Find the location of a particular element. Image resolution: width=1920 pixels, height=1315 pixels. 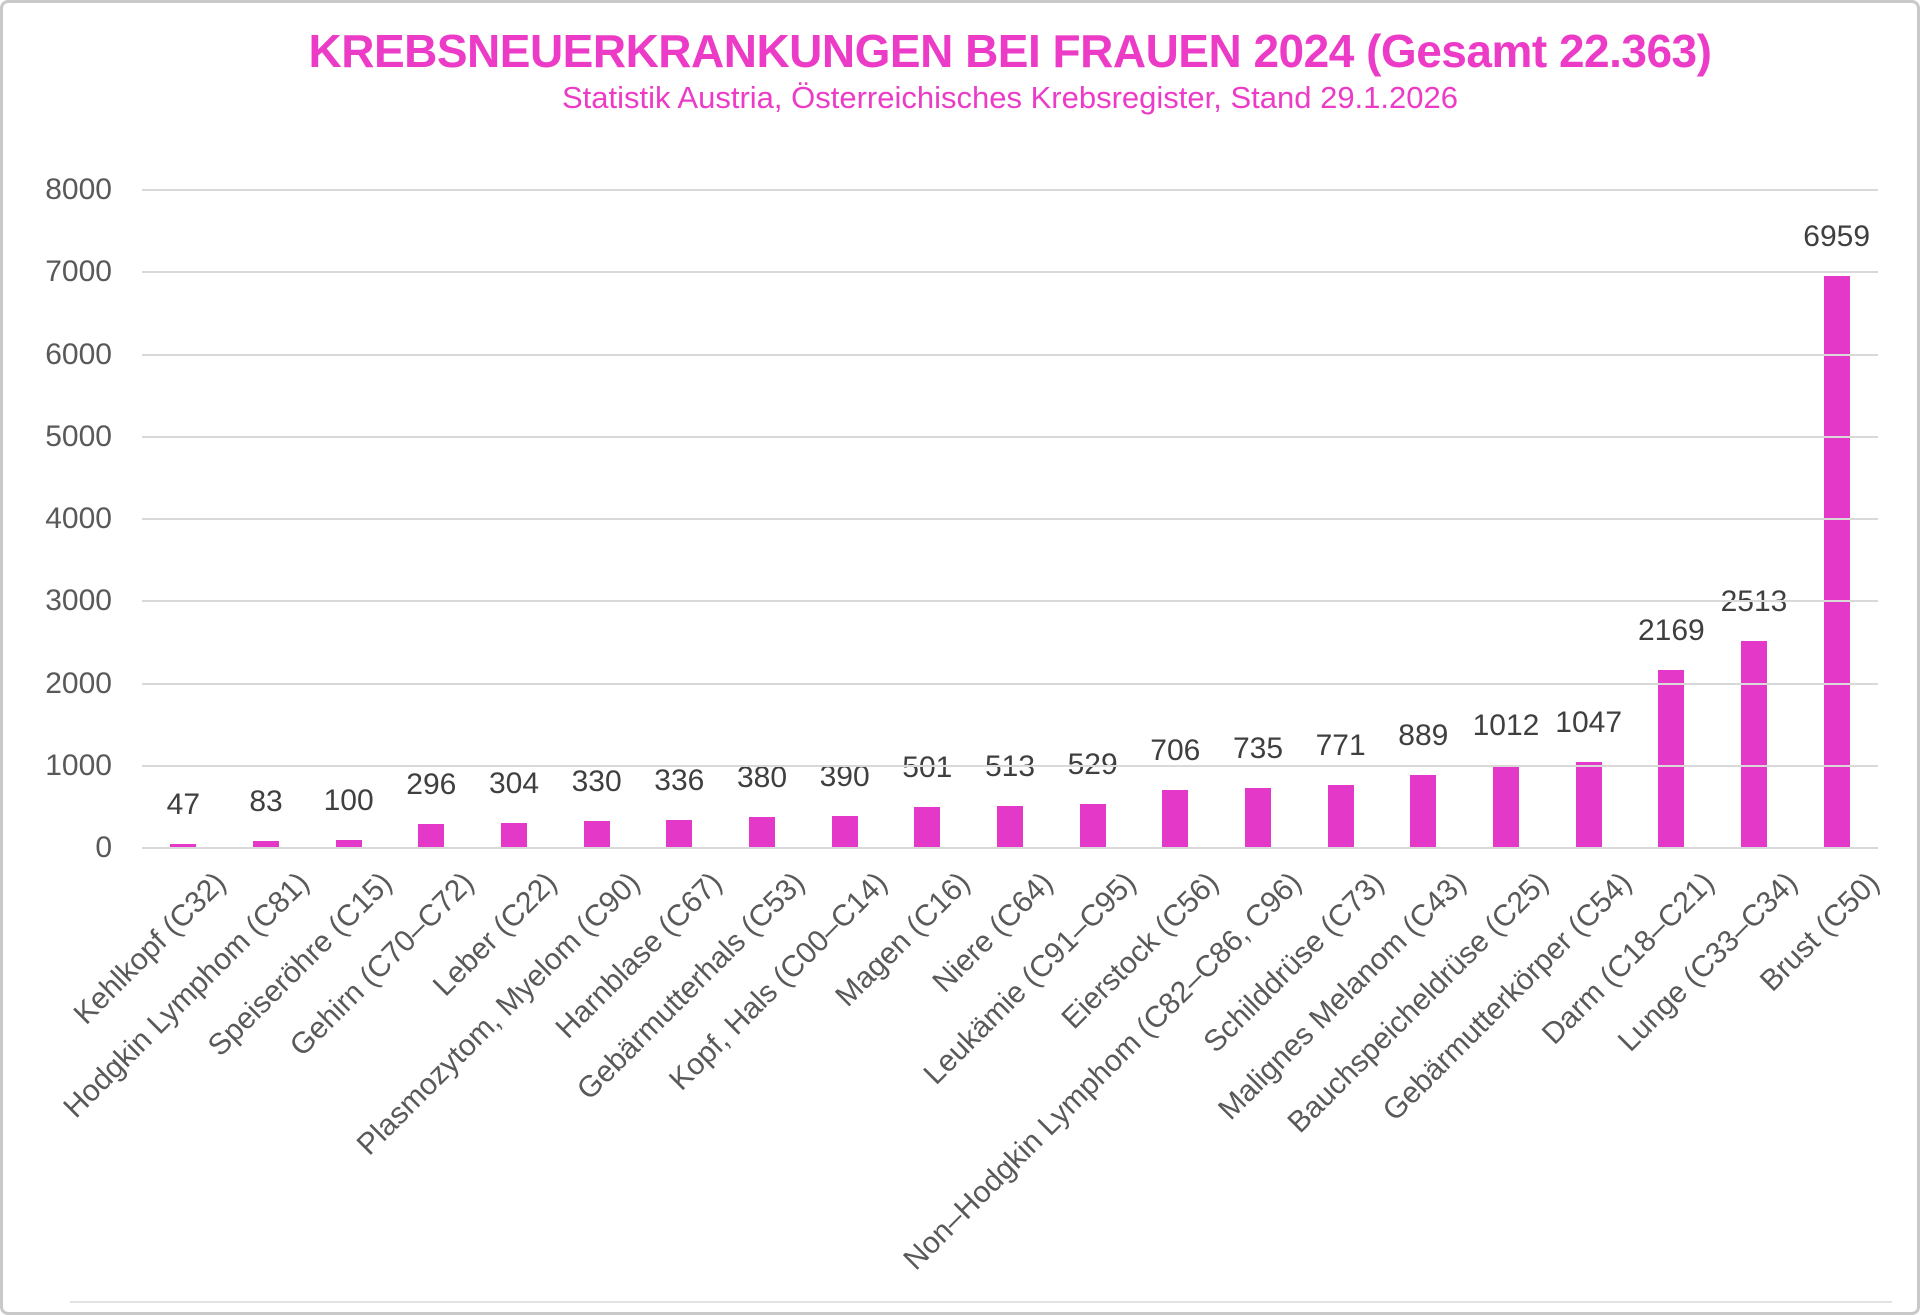

bar-value-label: 771 is located at coordinates (1340, 745).